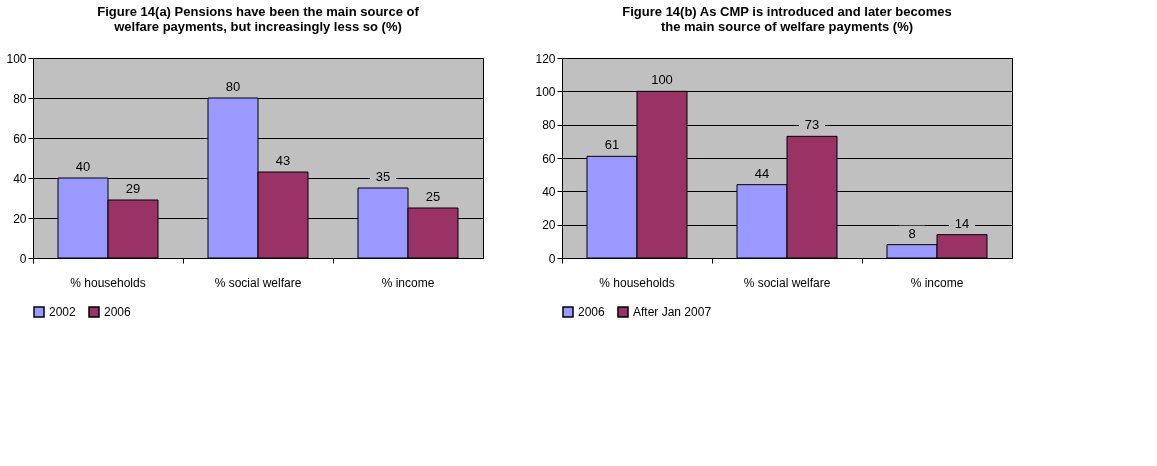  Describe the element at coordinates (133, 188) in the screenshot. I see `data-label: 29` at that location.